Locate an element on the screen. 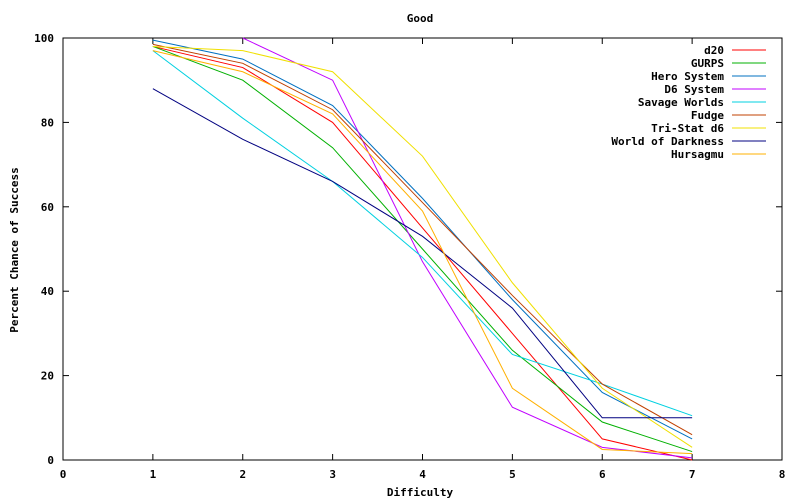 The image size is (800, 500). x-tick-label: 7 is located at coordinates (692, 474).